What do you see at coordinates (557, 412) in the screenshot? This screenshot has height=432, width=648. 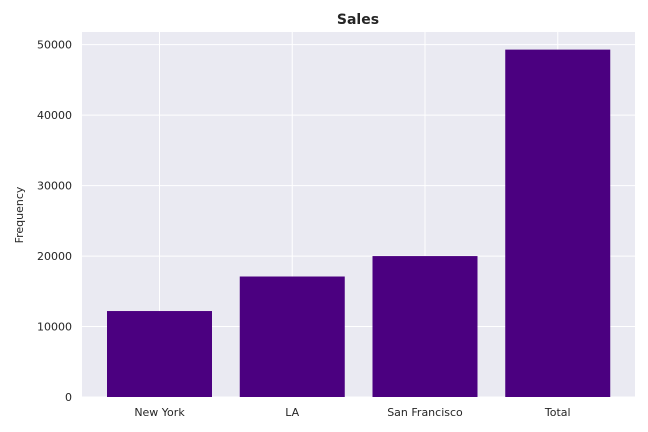 I see `x-tick-label: Total` at bounding box center [557, 412].